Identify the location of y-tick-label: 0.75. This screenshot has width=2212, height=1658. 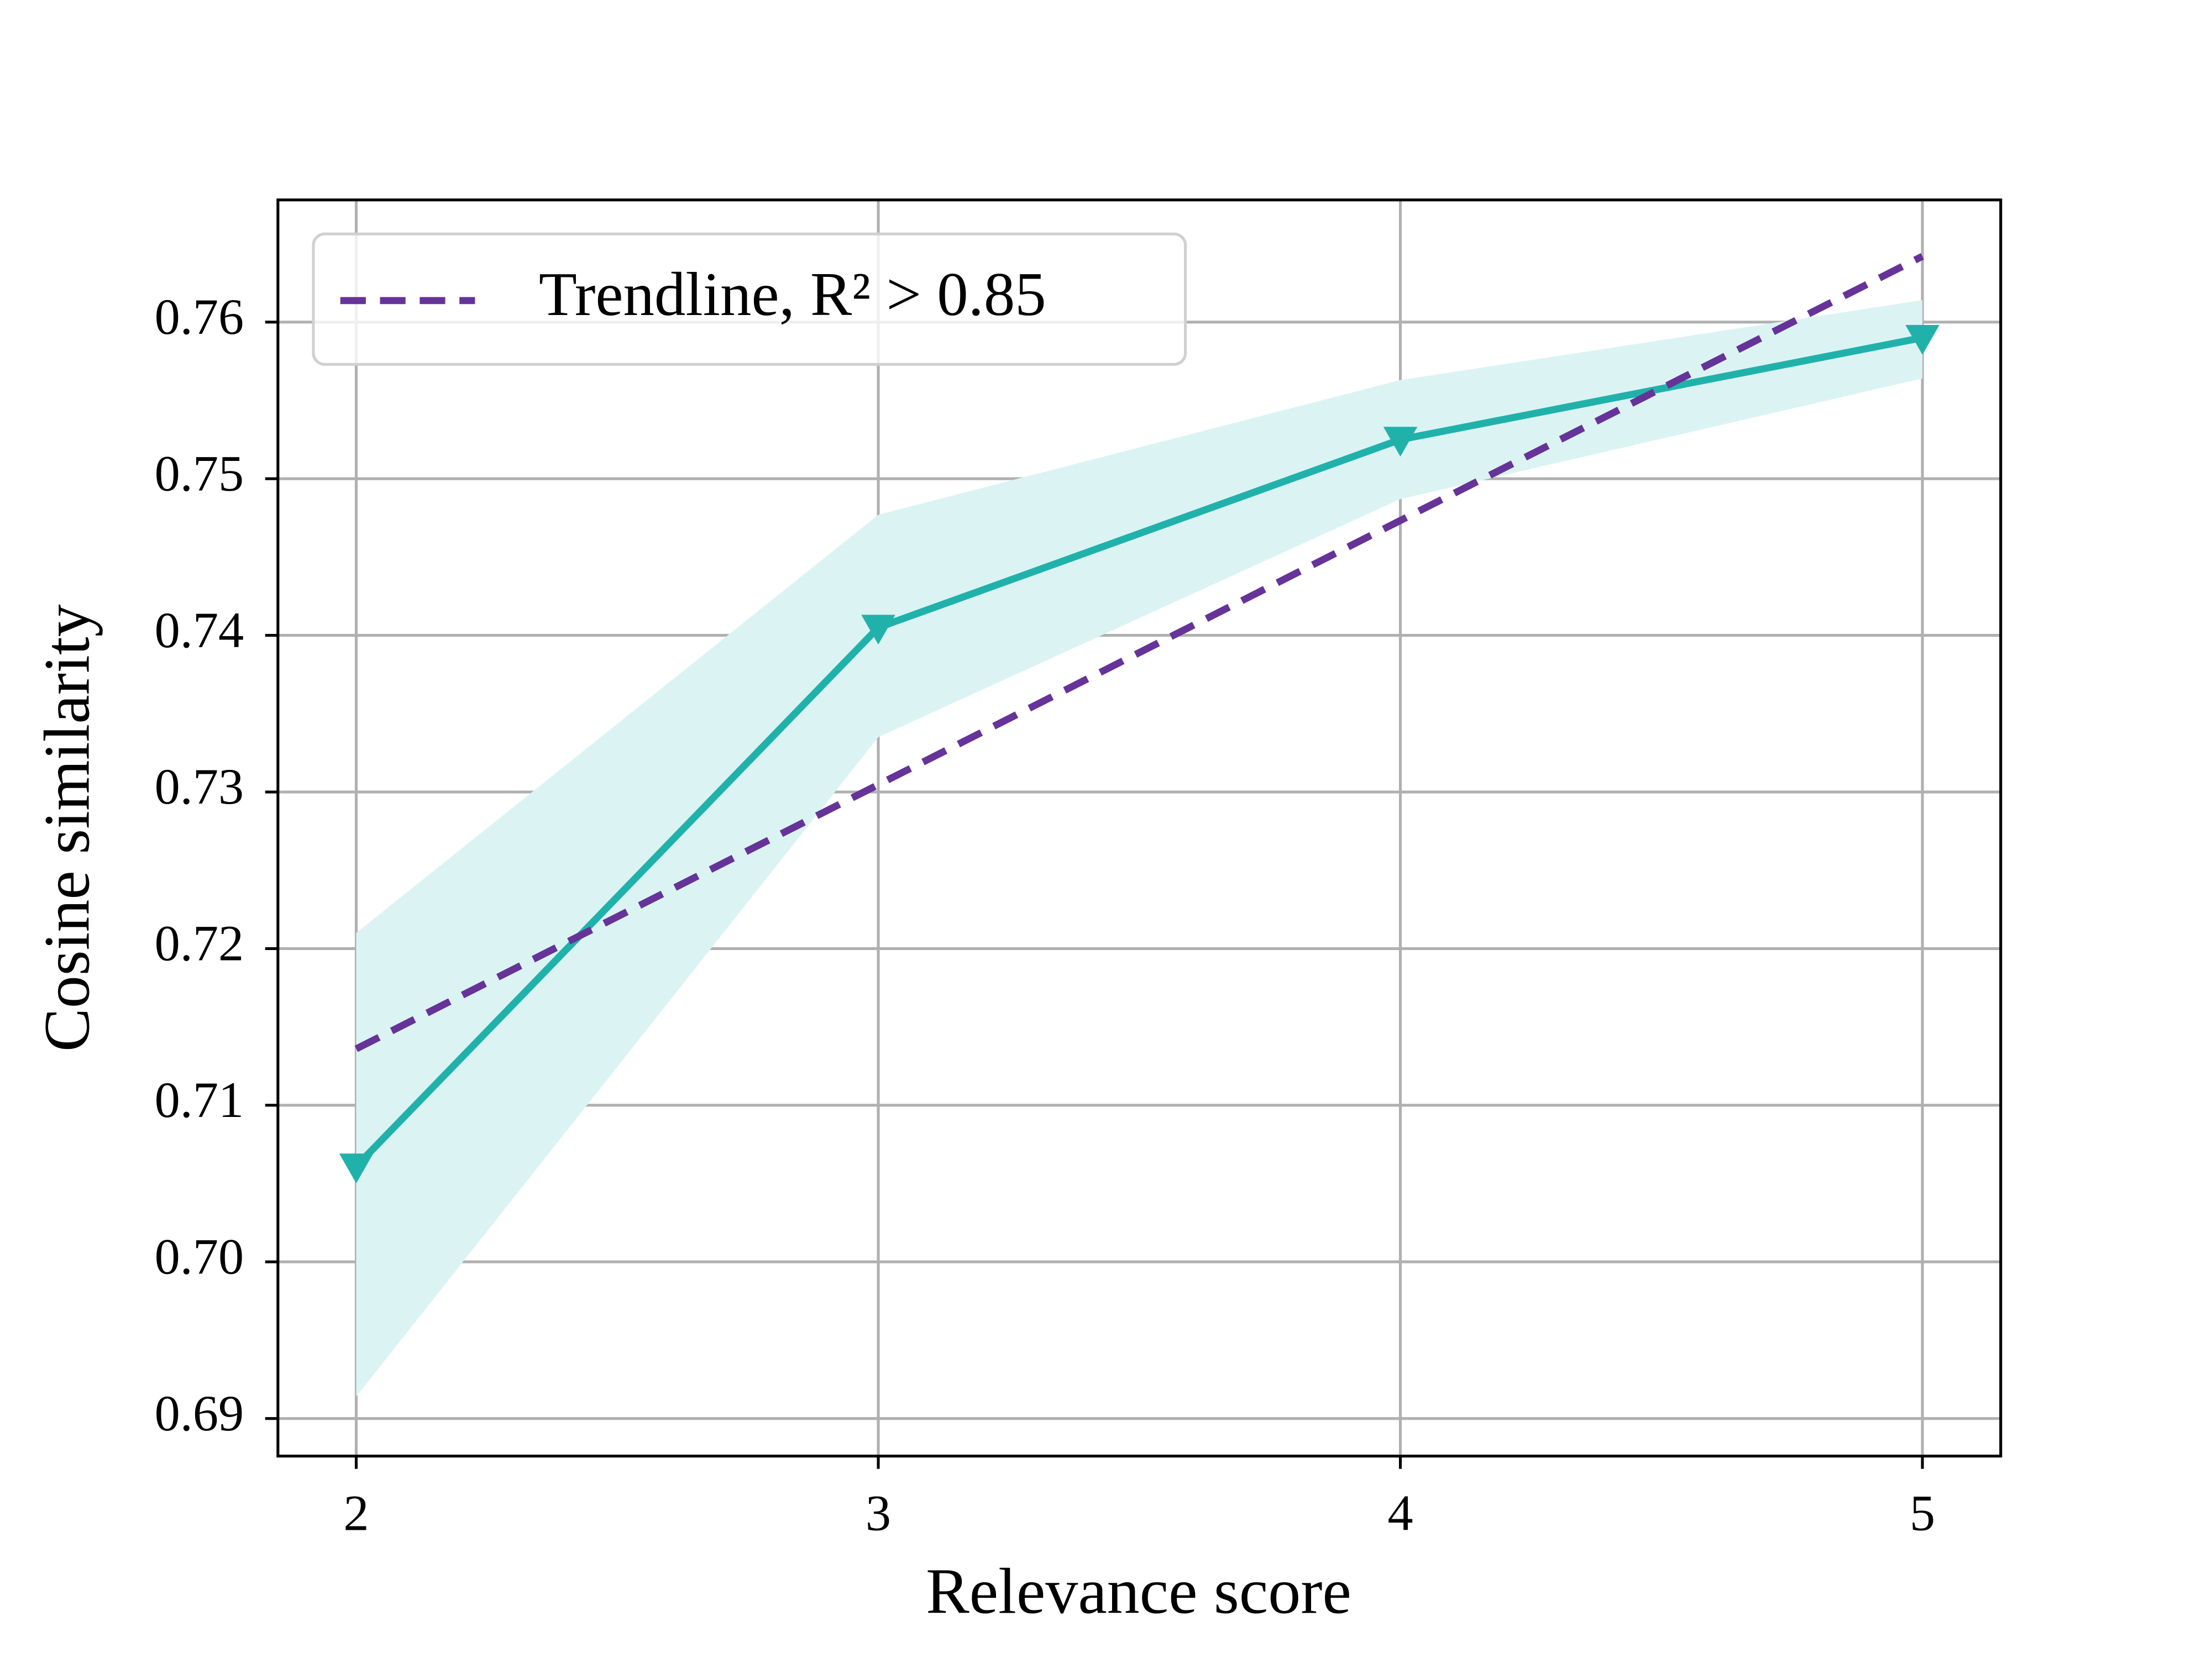
(199, 473).